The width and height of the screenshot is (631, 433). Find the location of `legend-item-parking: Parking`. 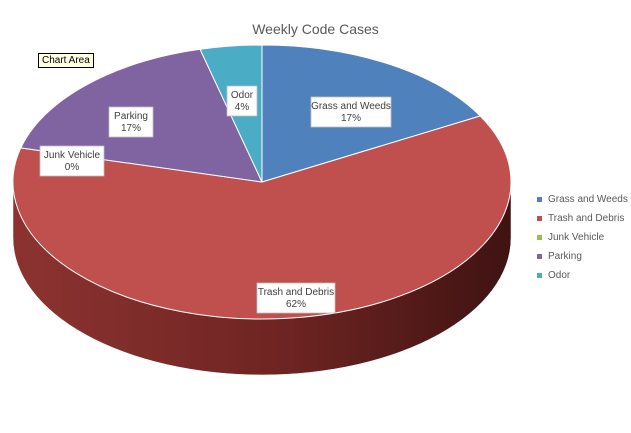

legend-item-parking: Parking is located at coordinates (582, 256).